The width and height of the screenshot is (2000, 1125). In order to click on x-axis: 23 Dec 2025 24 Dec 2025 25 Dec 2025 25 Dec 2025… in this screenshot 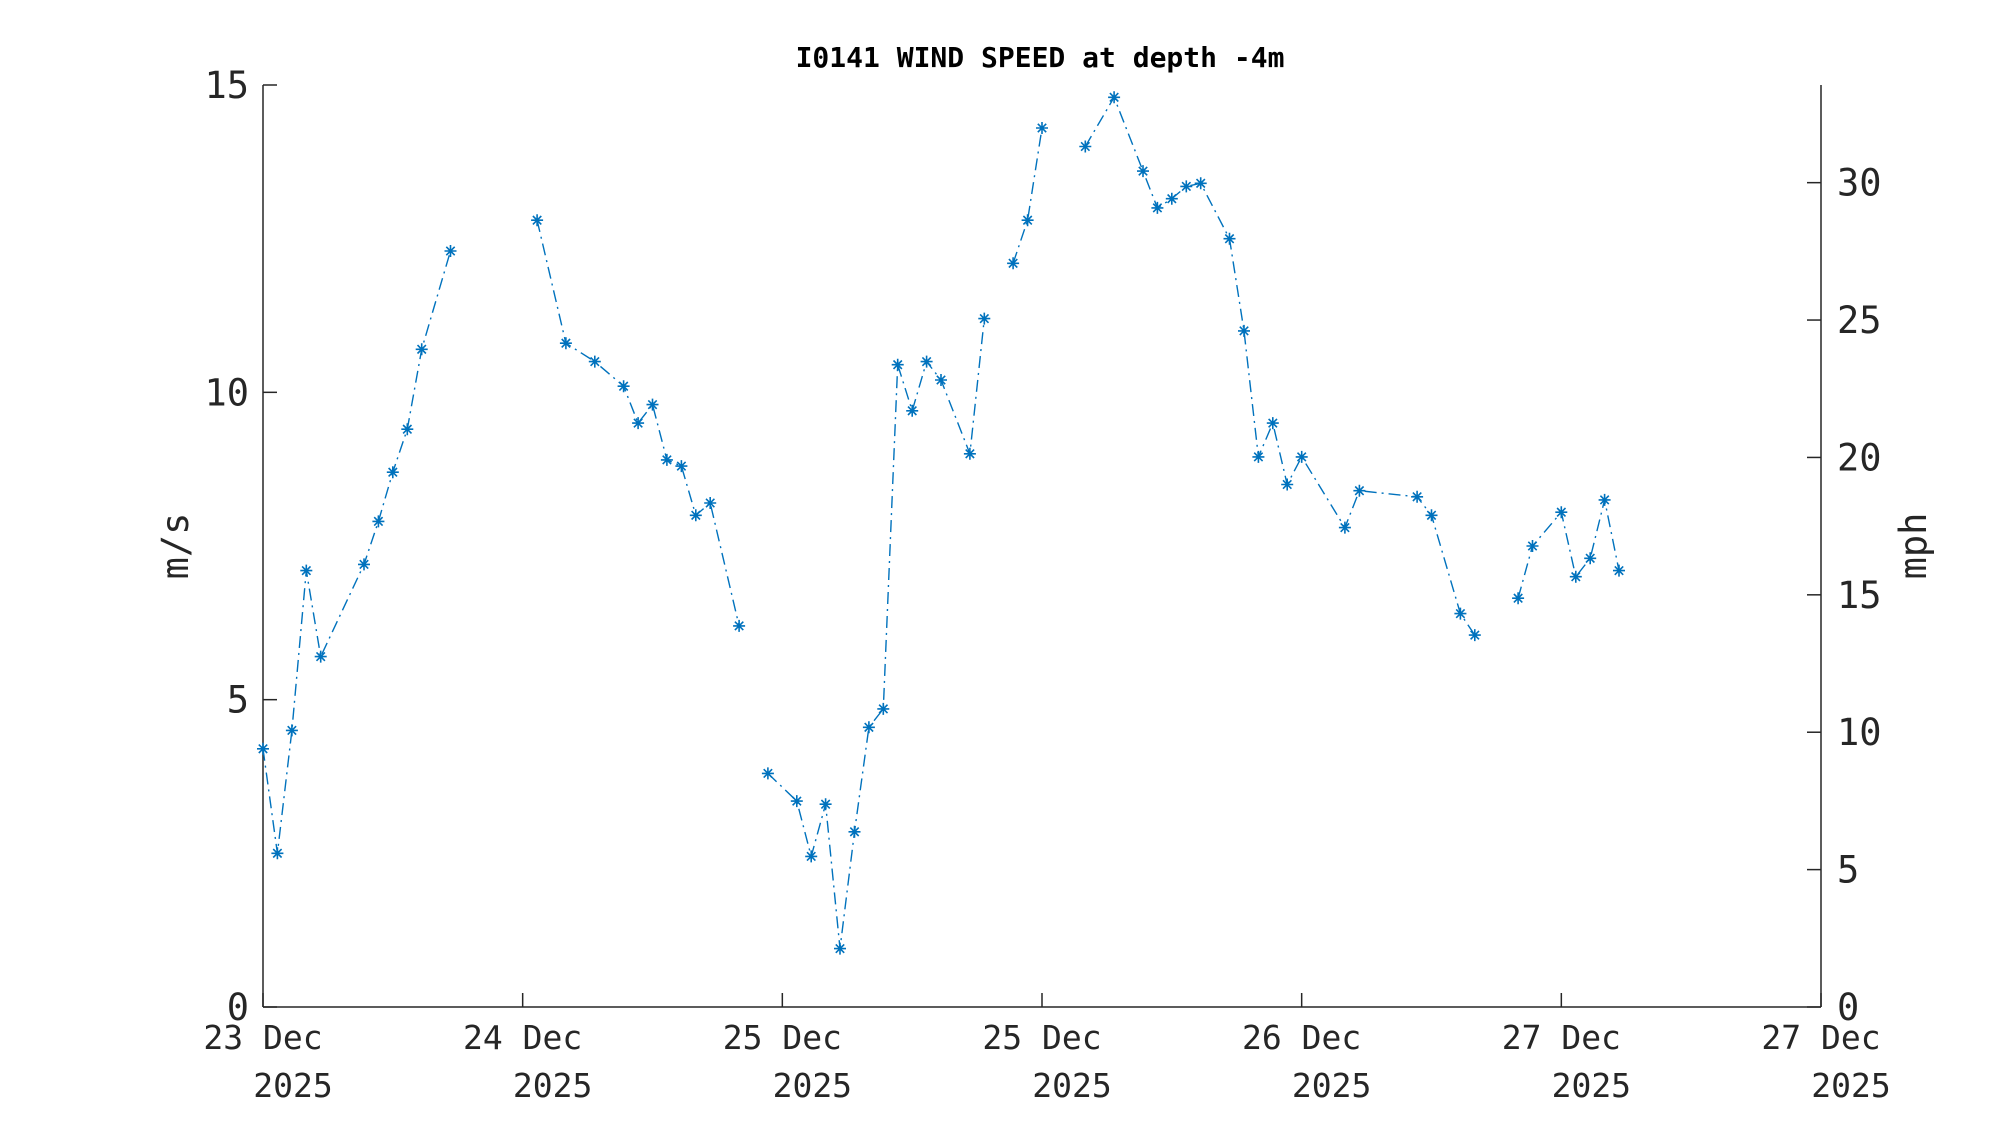, I will do `click(1047, 1049)`.